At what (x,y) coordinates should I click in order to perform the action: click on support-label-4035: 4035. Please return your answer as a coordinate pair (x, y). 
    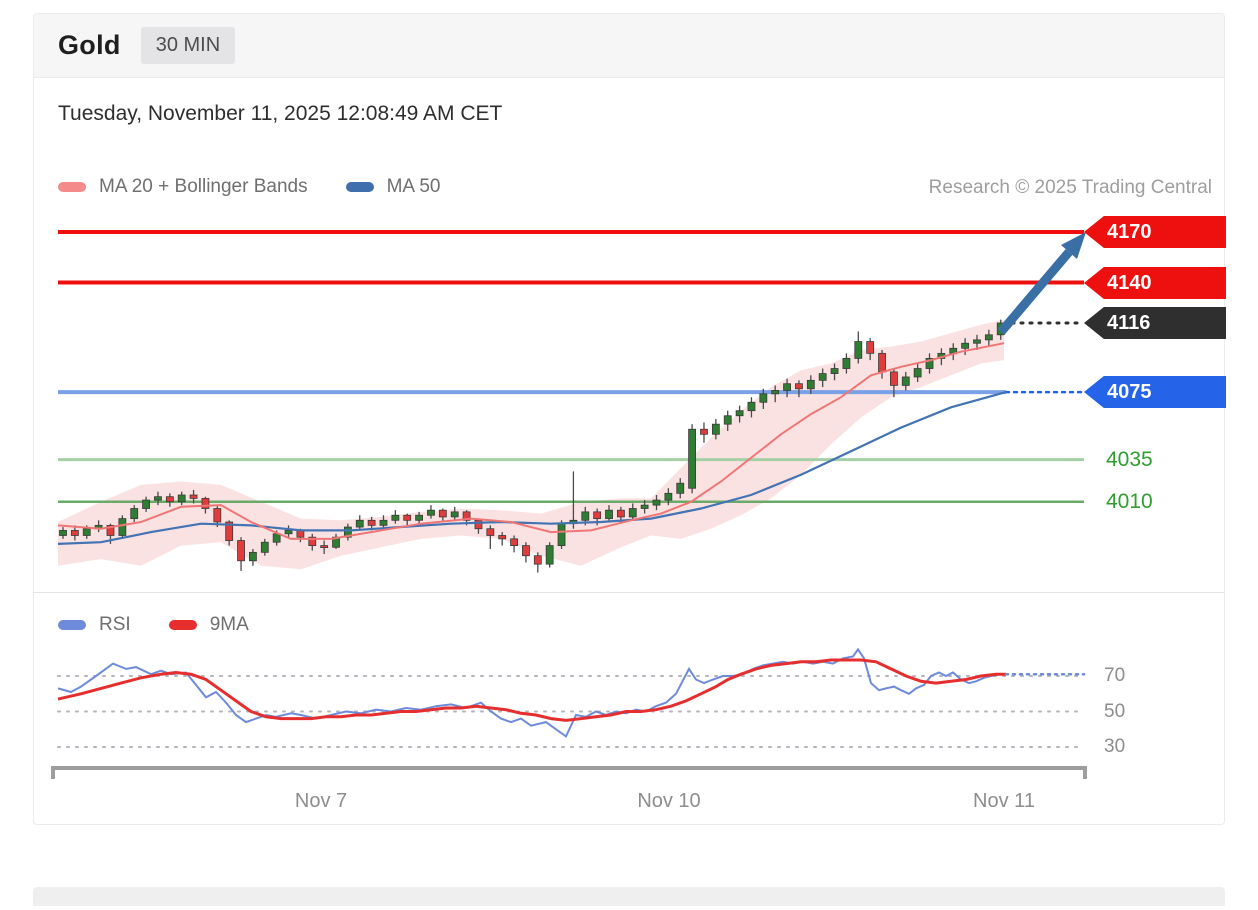
    Looking at the image, I should click on (1129, 459).